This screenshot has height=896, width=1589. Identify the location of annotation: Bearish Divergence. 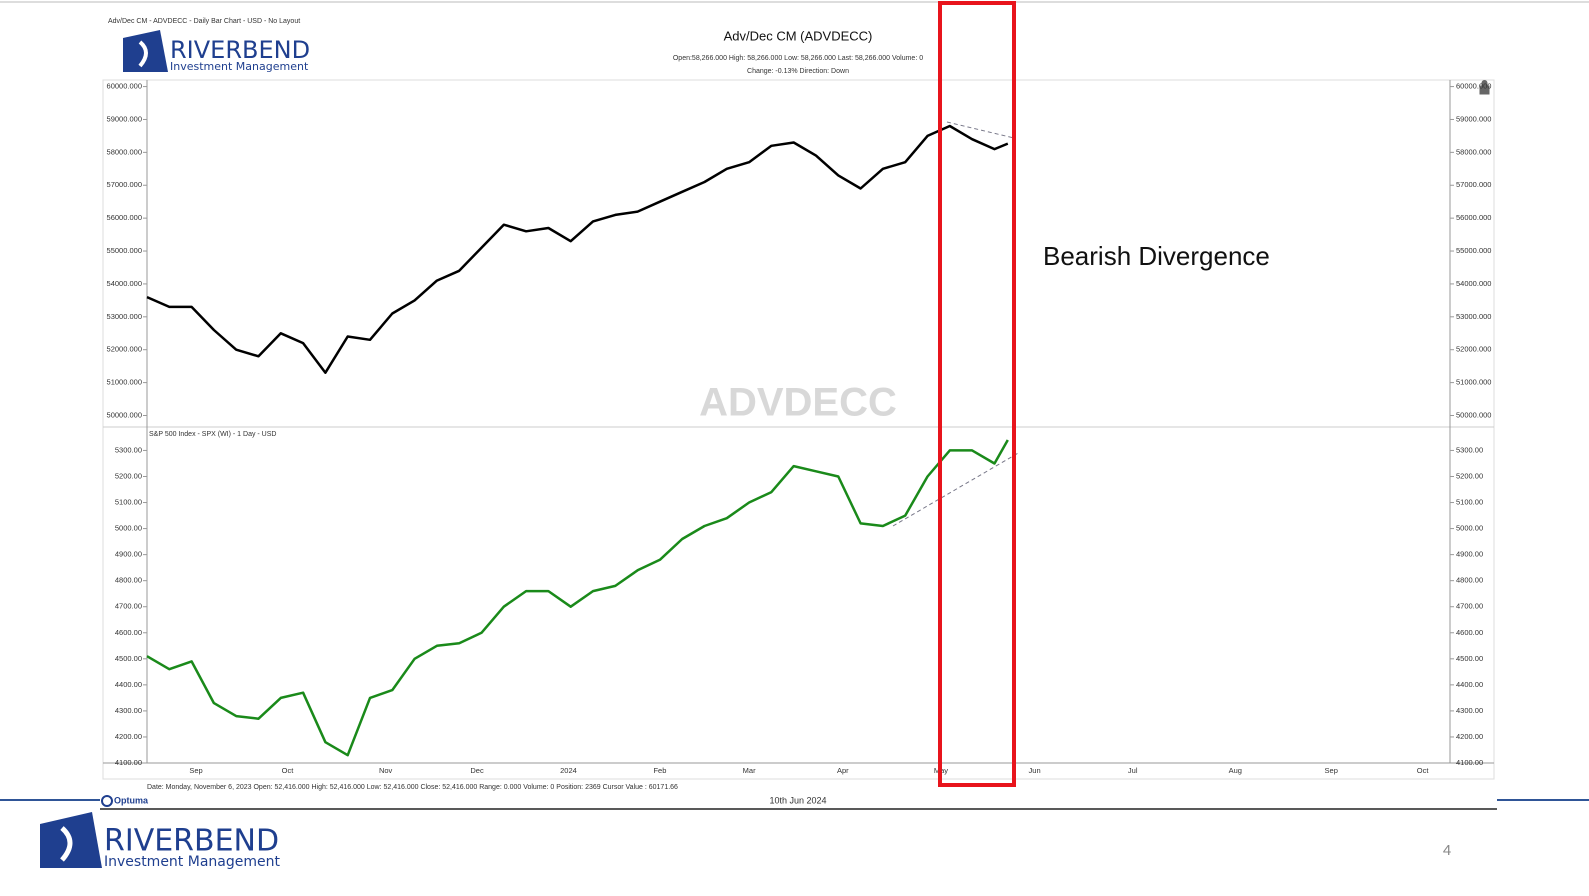
(1156, 256).